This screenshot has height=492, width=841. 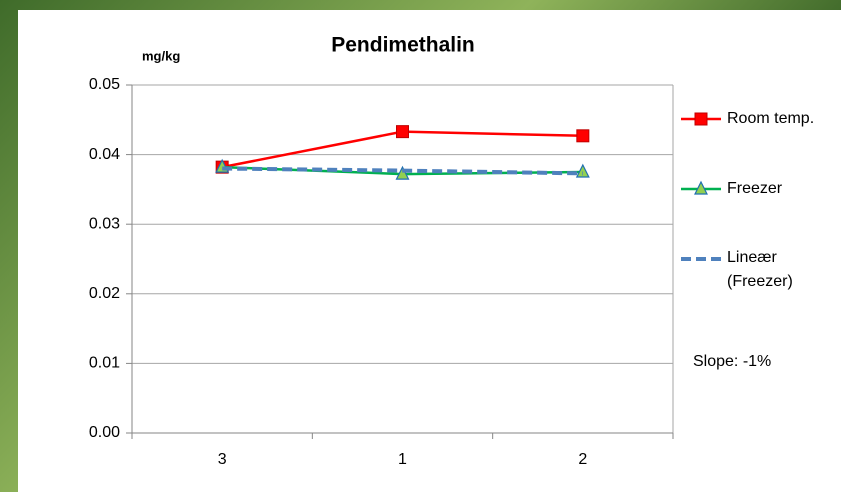 What do you see at coordinates (104, 293) in the screenshot?
I see `y-tick-label: 0.02` at bounding box center [104, 293].